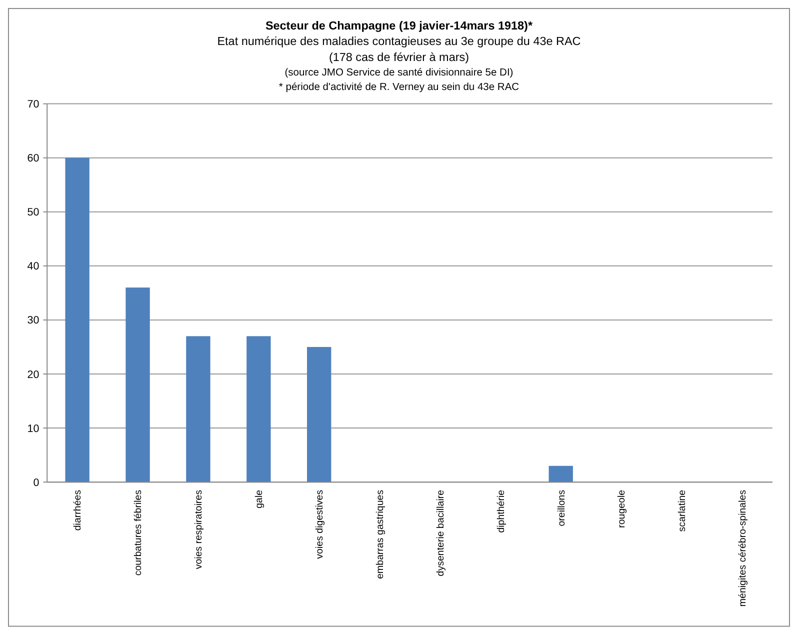 This screenshot has width=800, height=633. What do you see at coordinates (399, 26) in the screenshot?
I see `chart-title: Secteur de Champagne (19 javier-14mars 1918)*` at bounding box center [399, 26].